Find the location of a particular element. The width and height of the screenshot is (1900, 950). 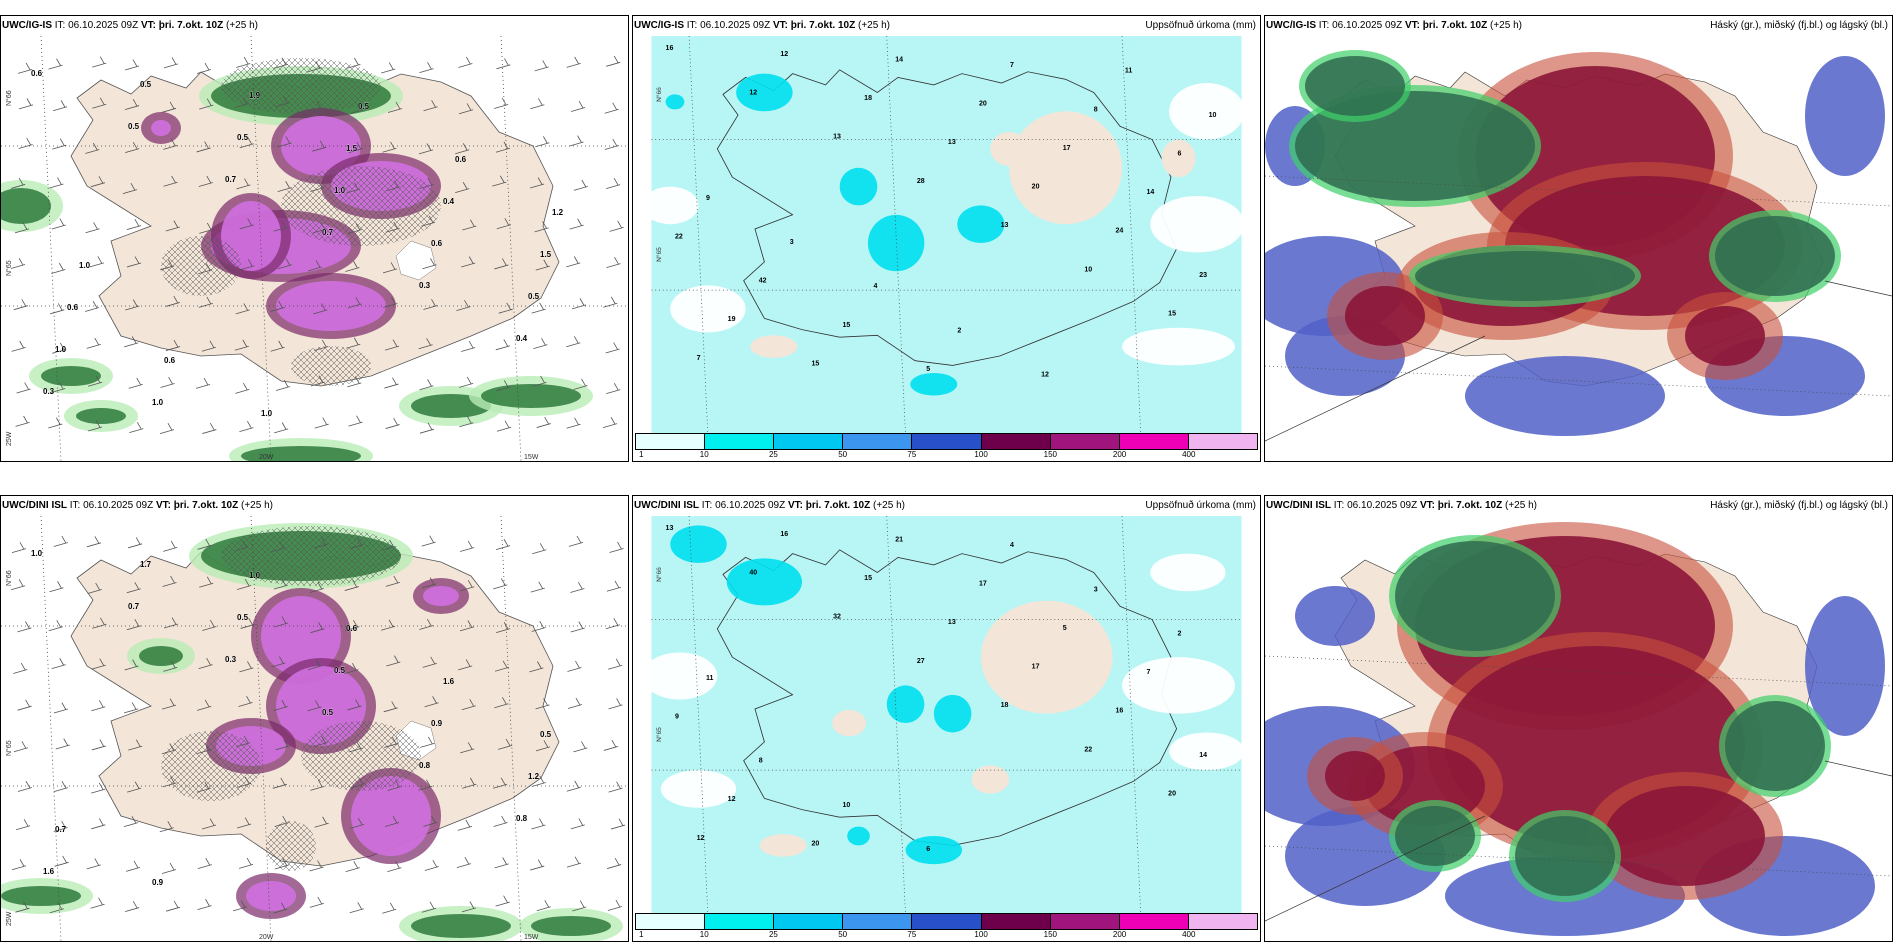

precip-value-label: 19 is located at coordinates (732, 319).